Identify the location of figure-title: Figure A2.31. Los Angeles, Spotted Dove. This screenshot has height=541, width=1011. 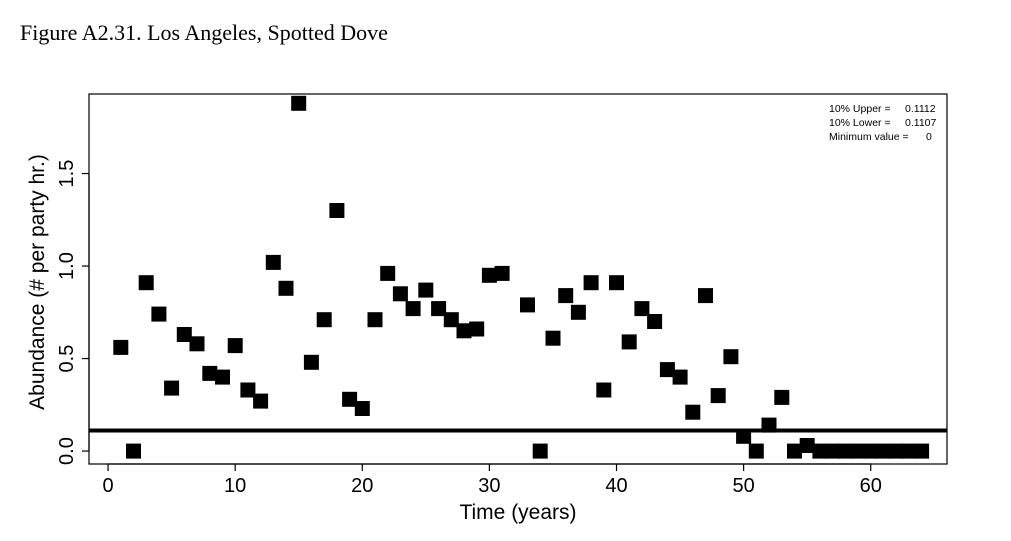
(204, 32).